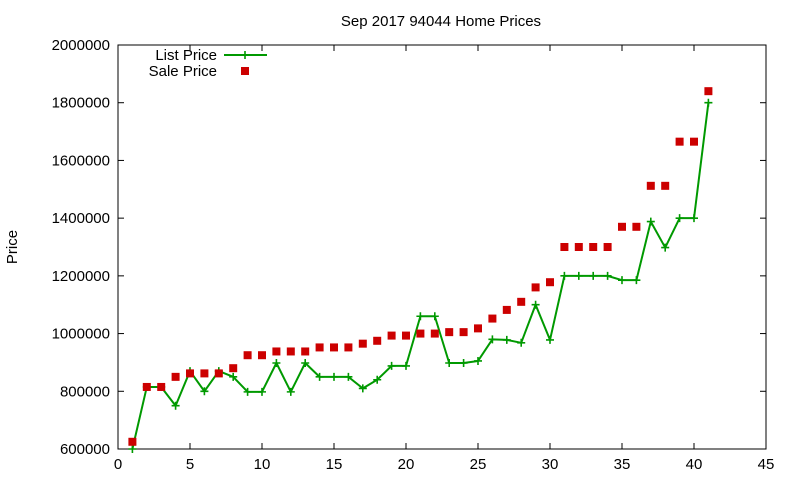 The height and width of the screenshot is (480, 800). I want to click on y-tick-label: 600000, so click(85, 449).